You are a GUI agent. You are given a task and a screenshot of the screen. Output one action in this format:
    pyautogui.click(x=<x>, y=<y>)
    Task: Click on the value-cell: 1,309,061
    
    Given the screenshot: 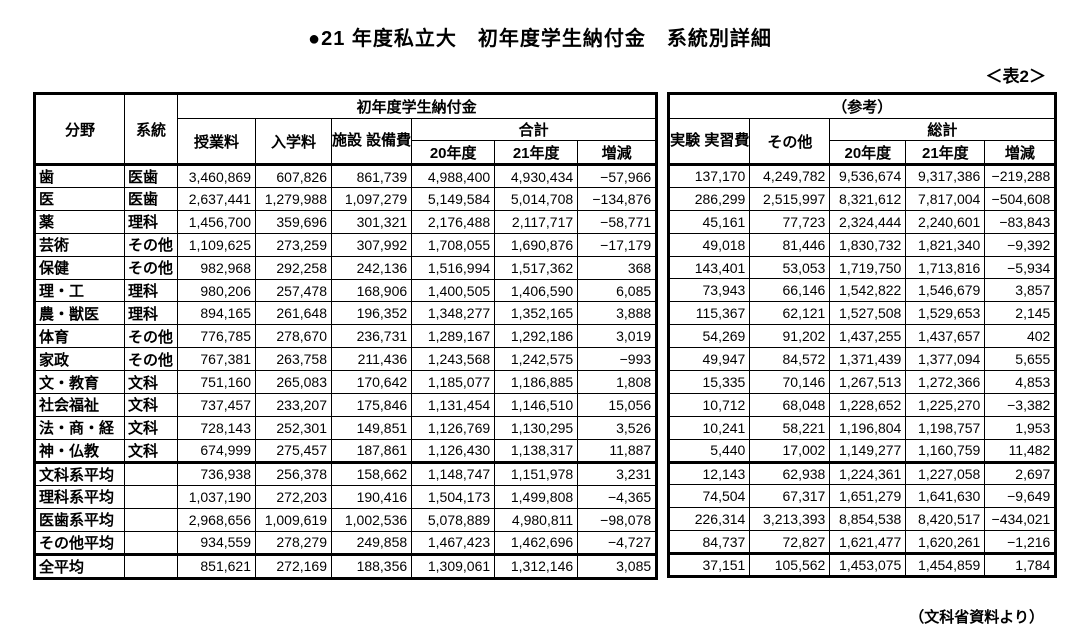 What is the action you would take?
    pyautogui.click(x=453, y=565)
    